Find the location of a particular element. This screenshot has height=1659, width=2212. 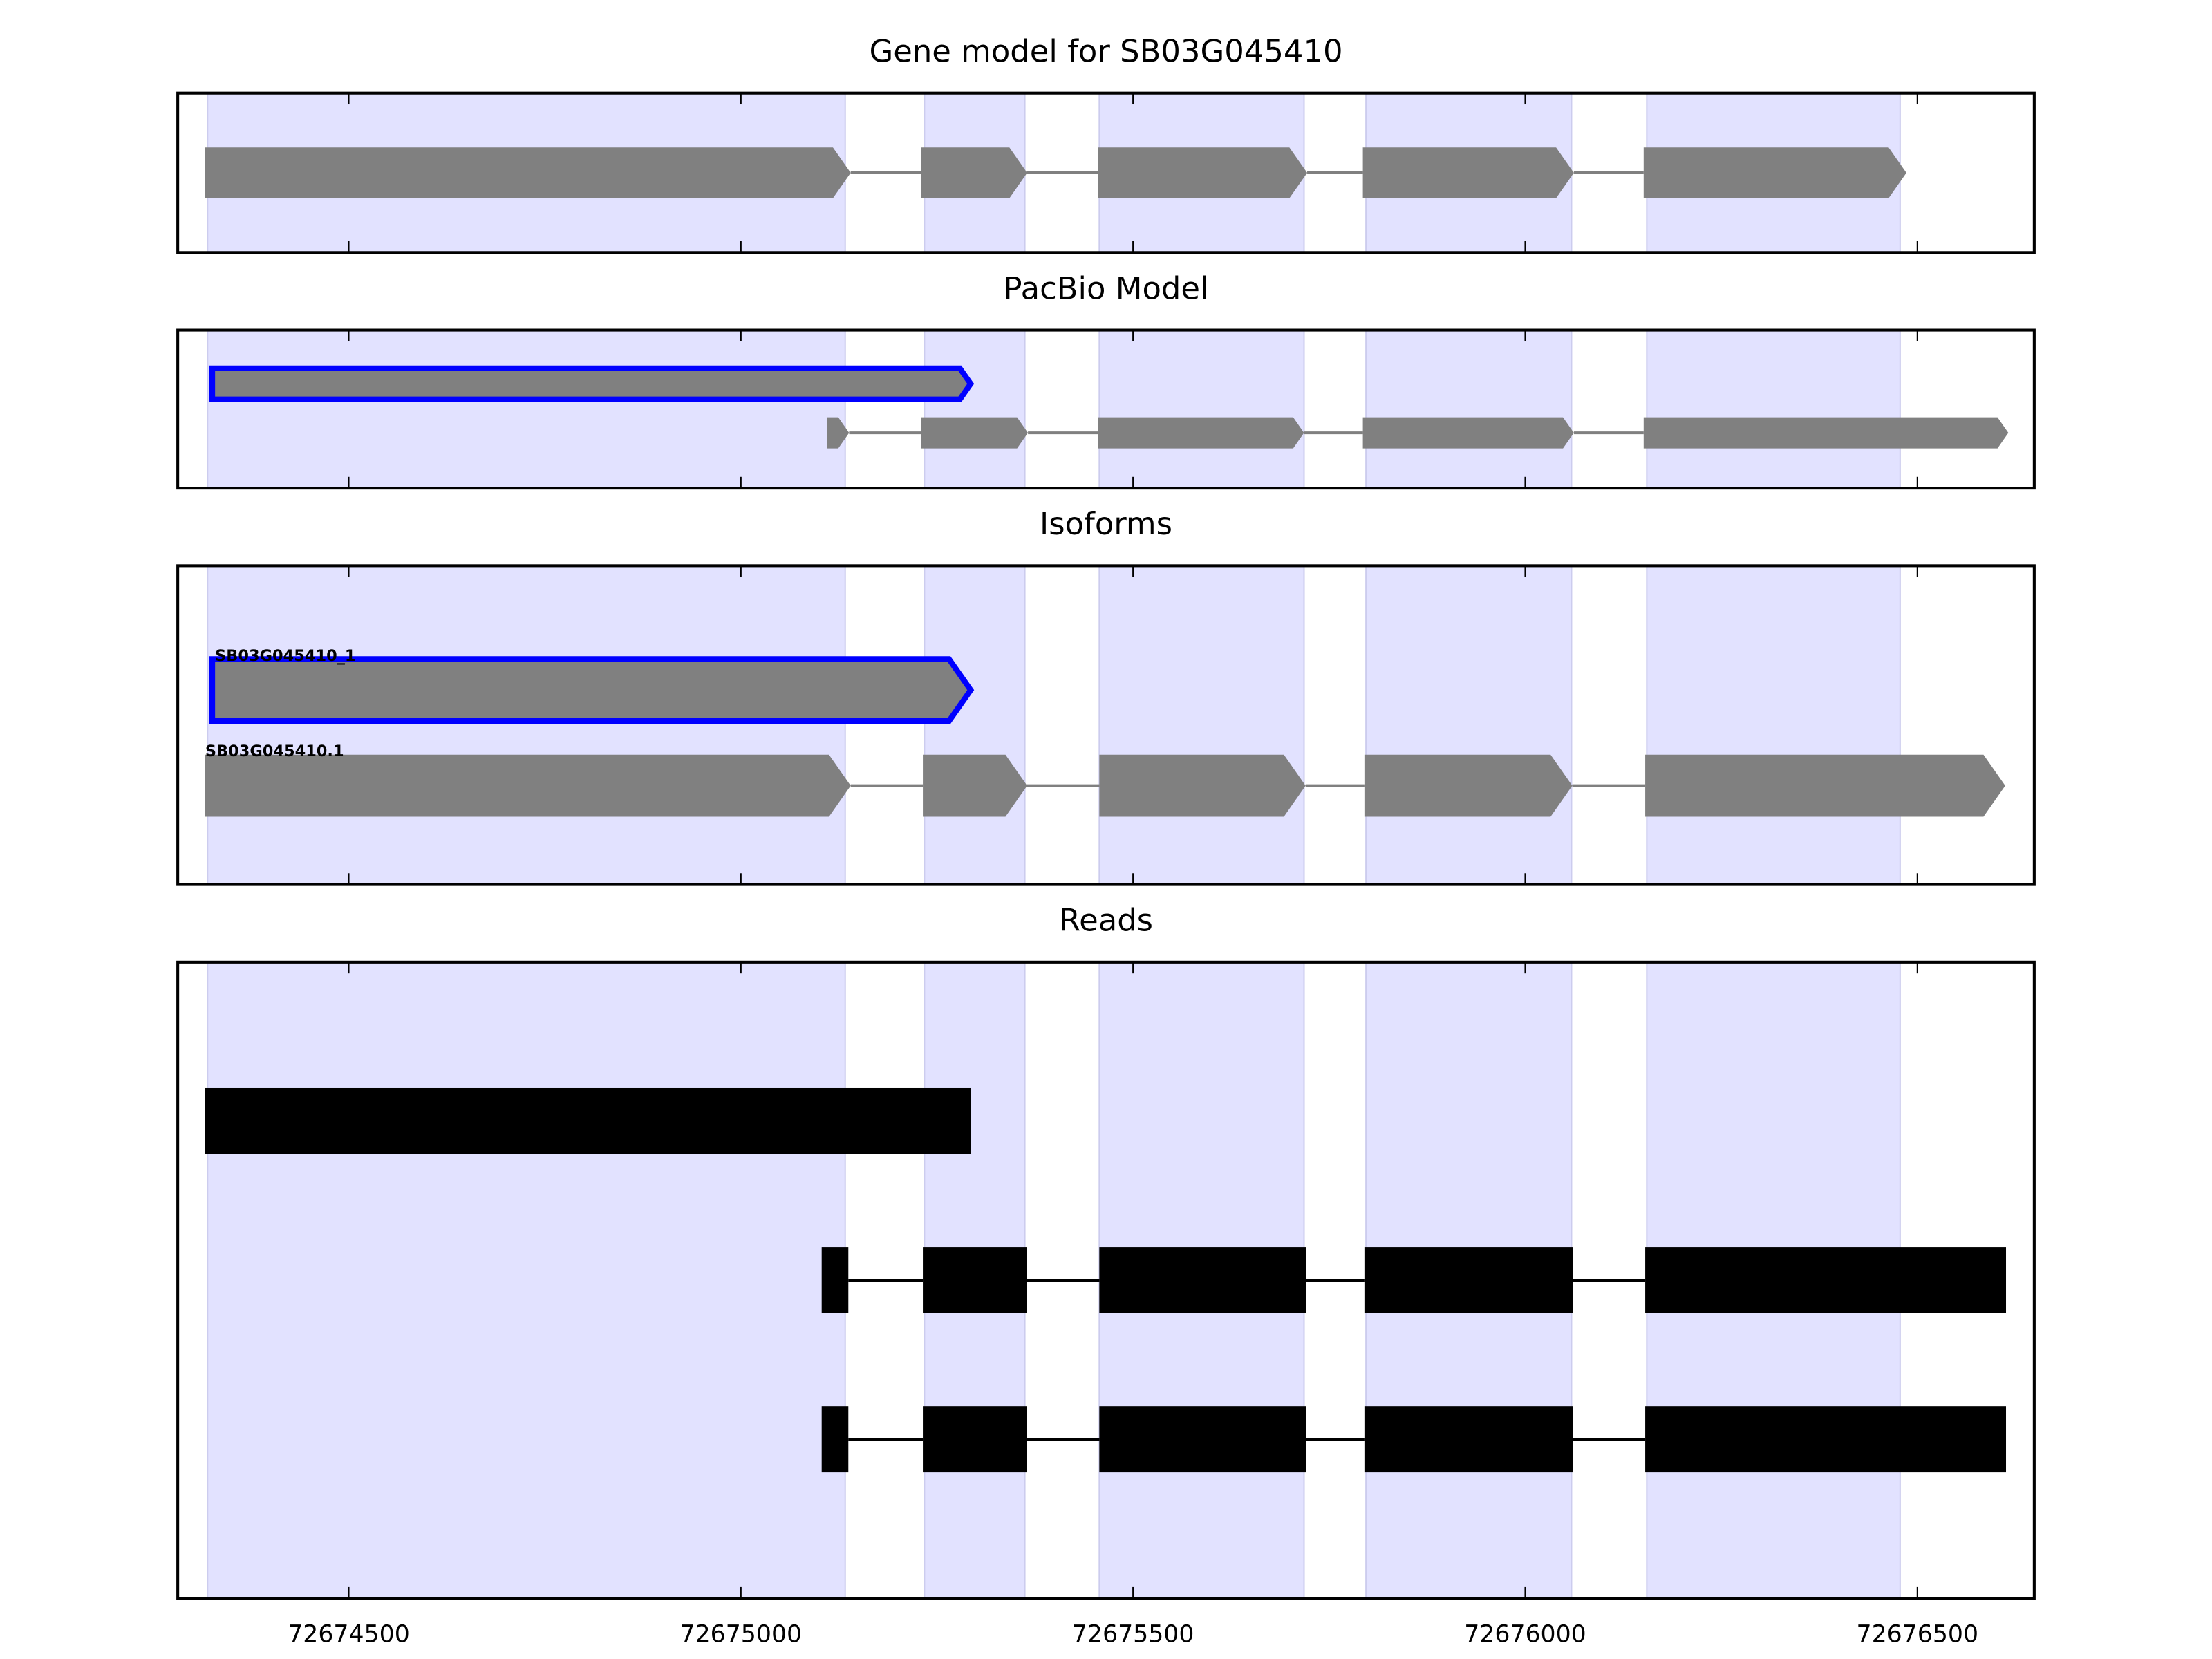

x-tick-label: 72676000 is located at coordinates (1525, 1634).